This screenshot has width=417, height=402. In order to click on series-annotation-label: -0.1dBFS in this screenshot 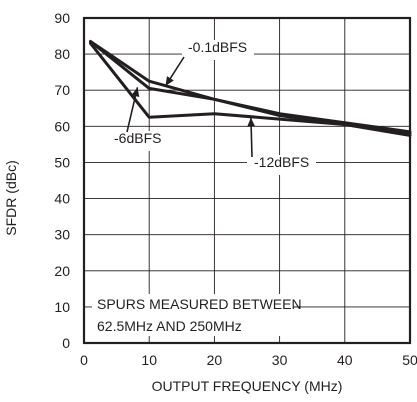, I will do `click(217, 47)`.